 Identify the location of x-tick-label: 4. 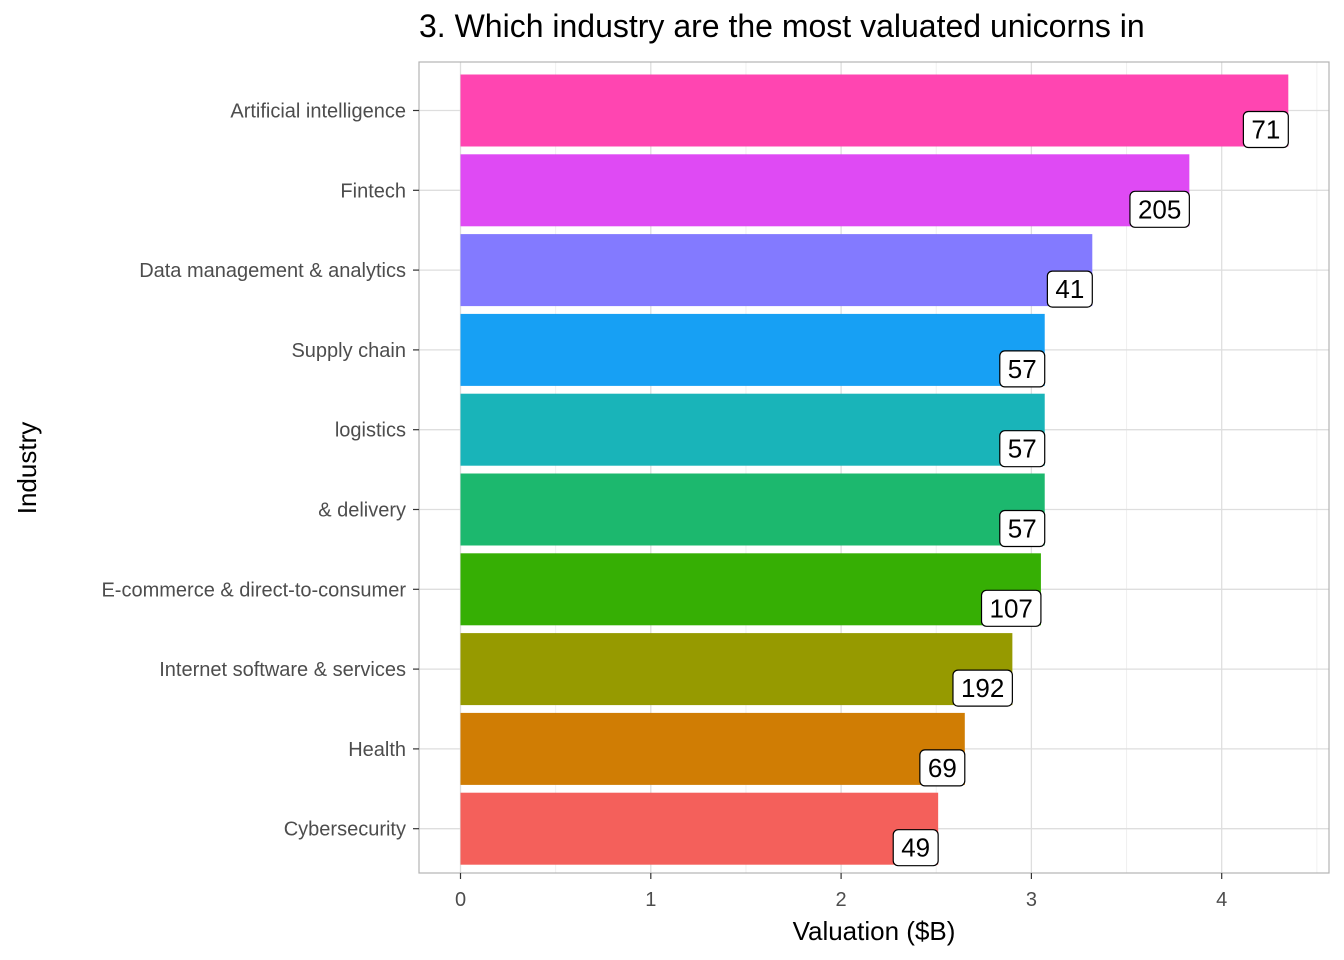
(1221, 900).